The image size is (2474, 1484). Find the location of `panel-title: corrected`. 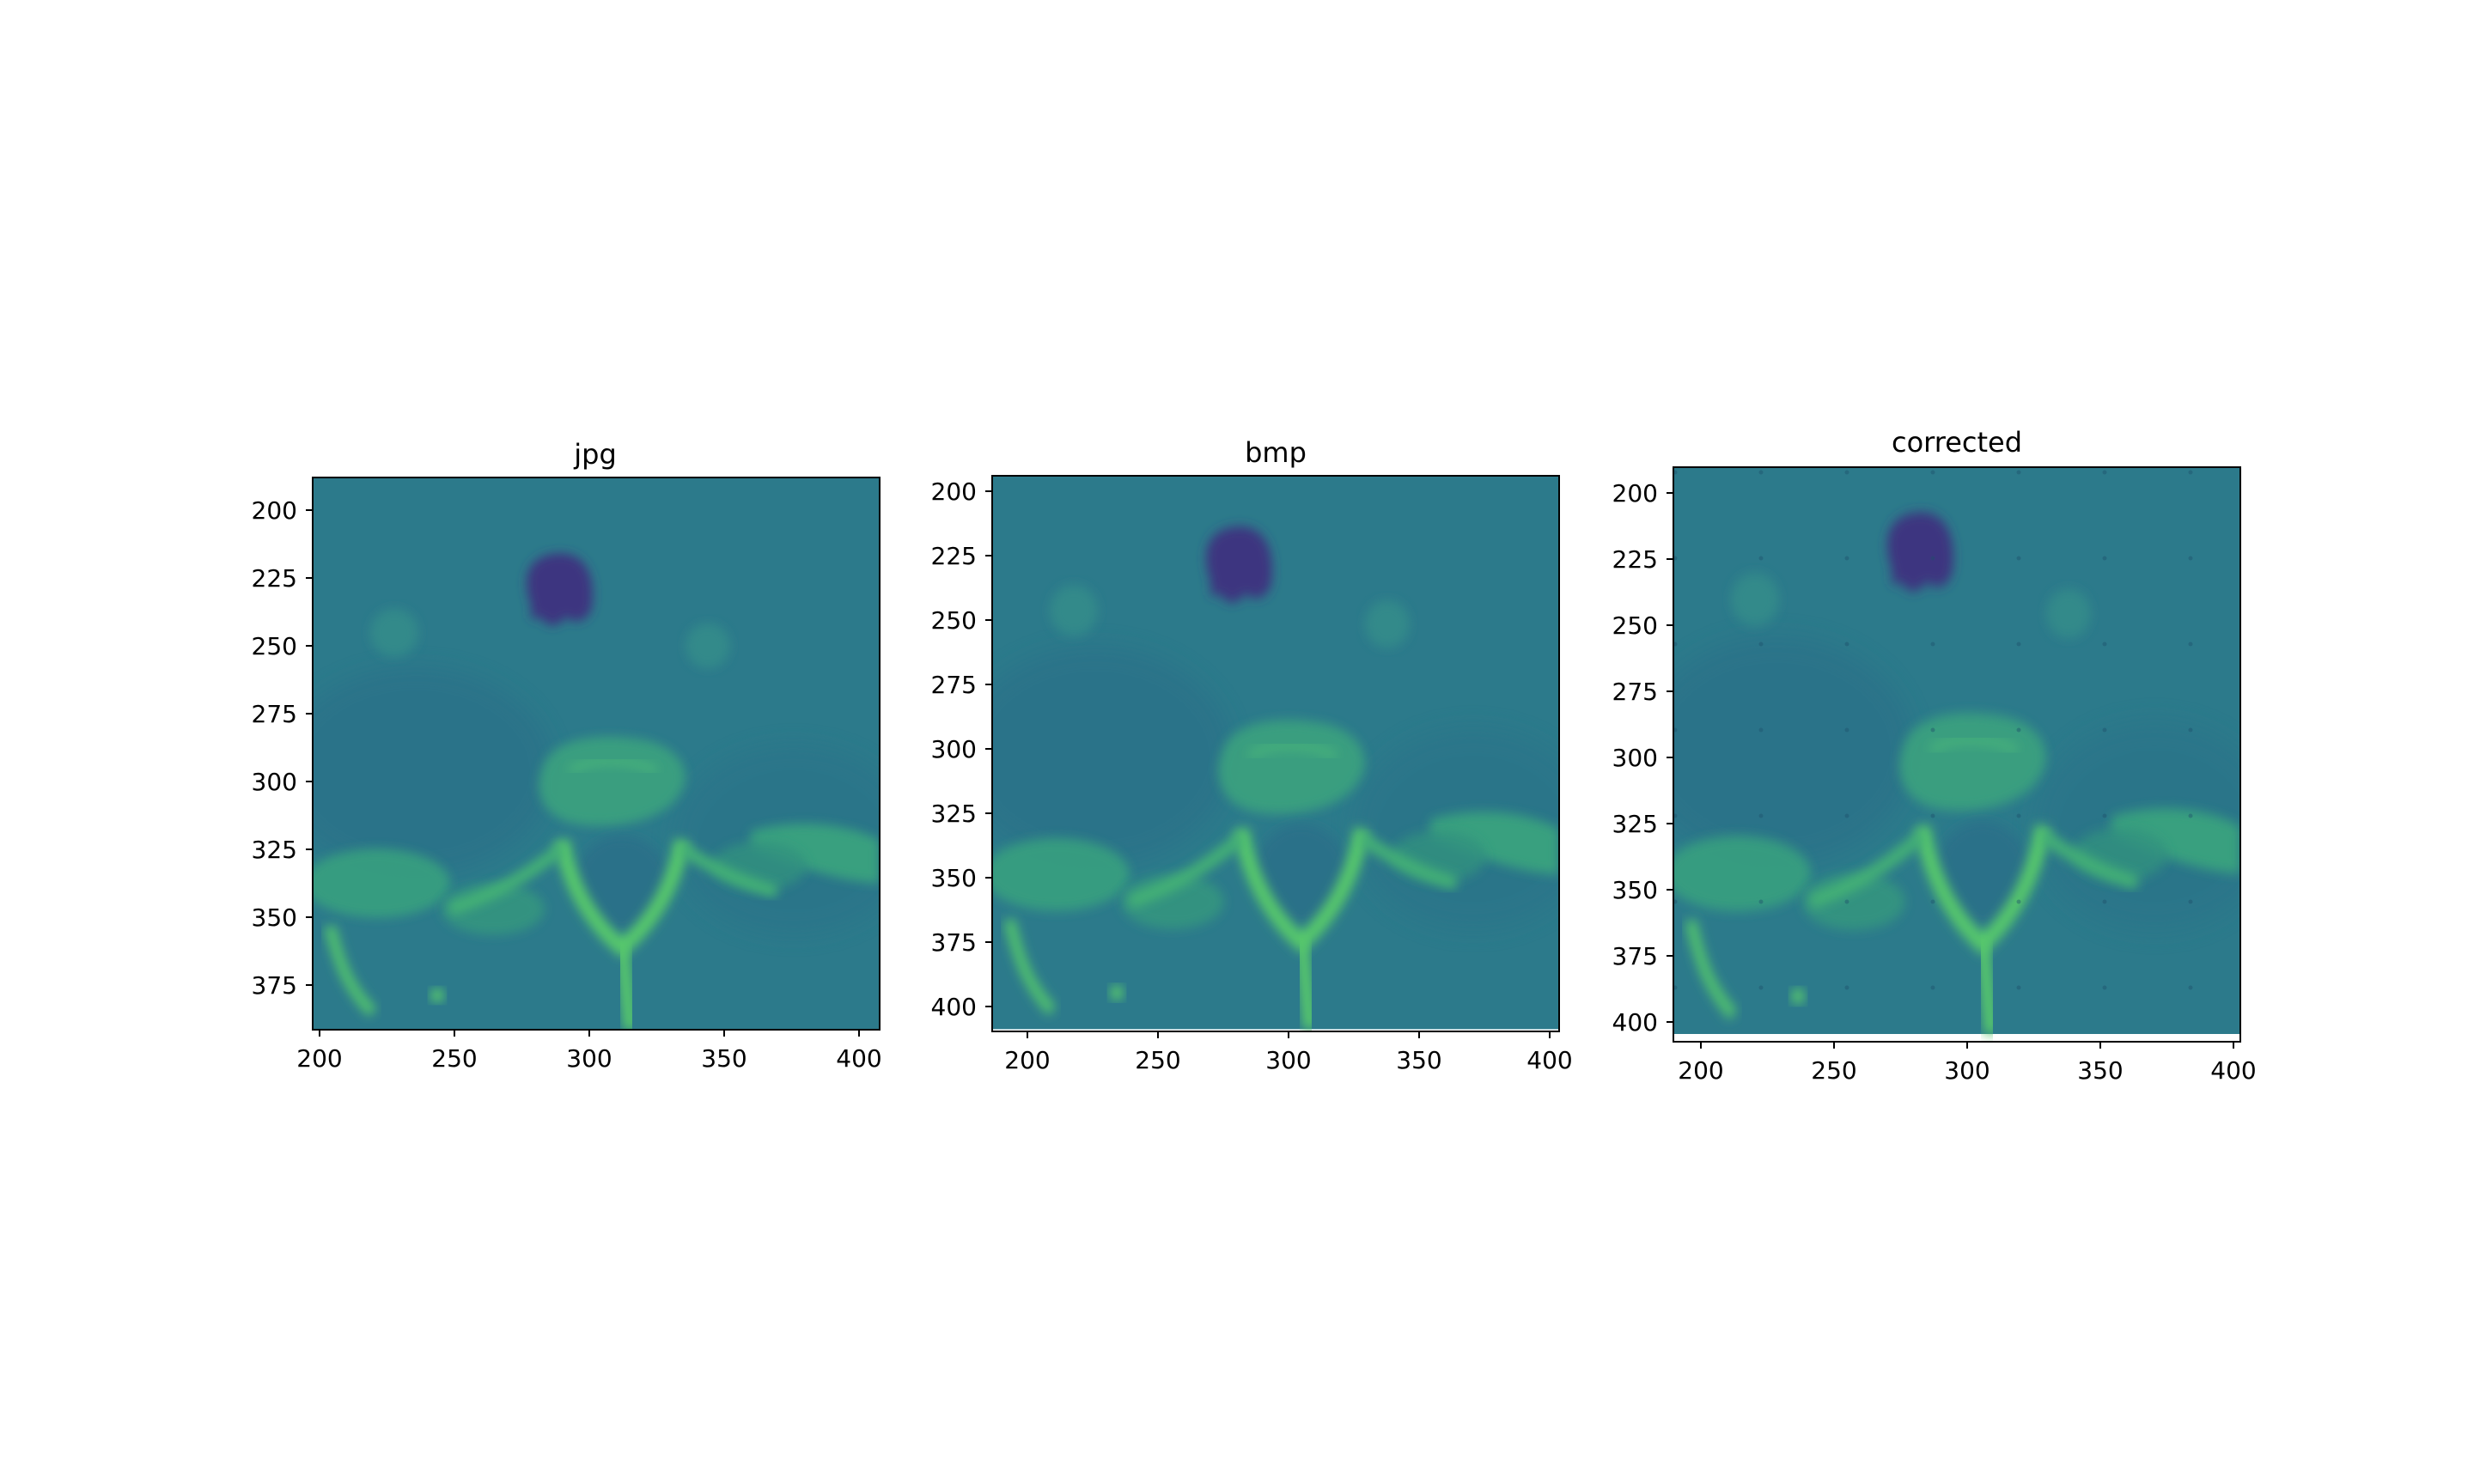

panel-title: corrected is located at coordinates (1957, 442).